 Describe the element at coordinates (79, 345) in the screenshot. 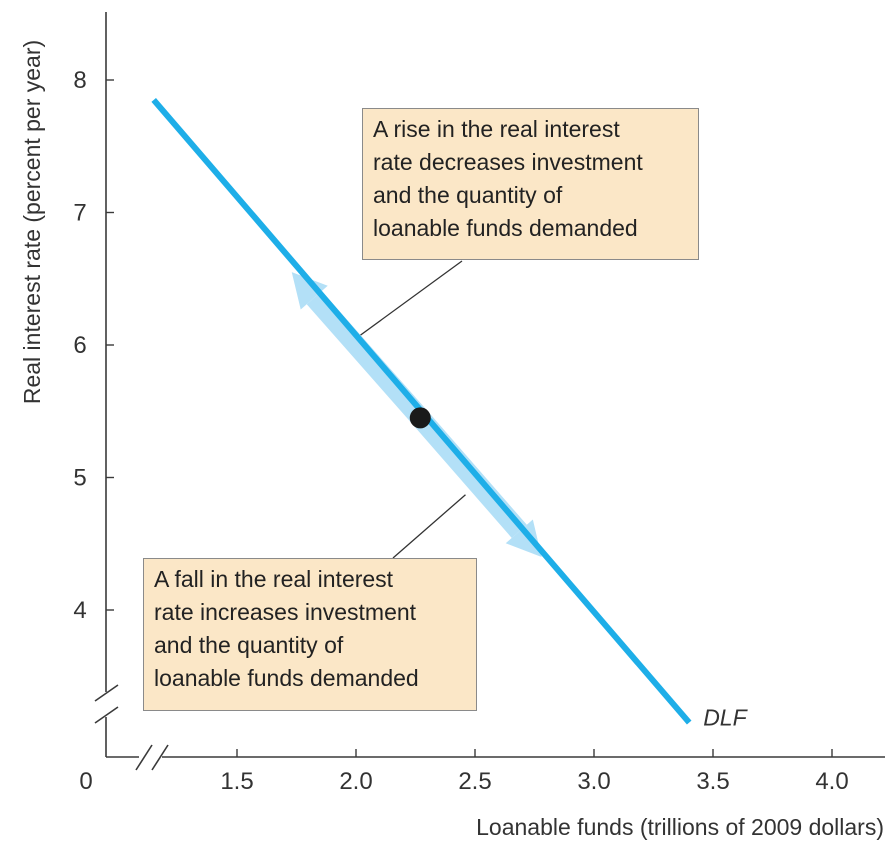

I see `y-tick-label-6: 6` at that location.